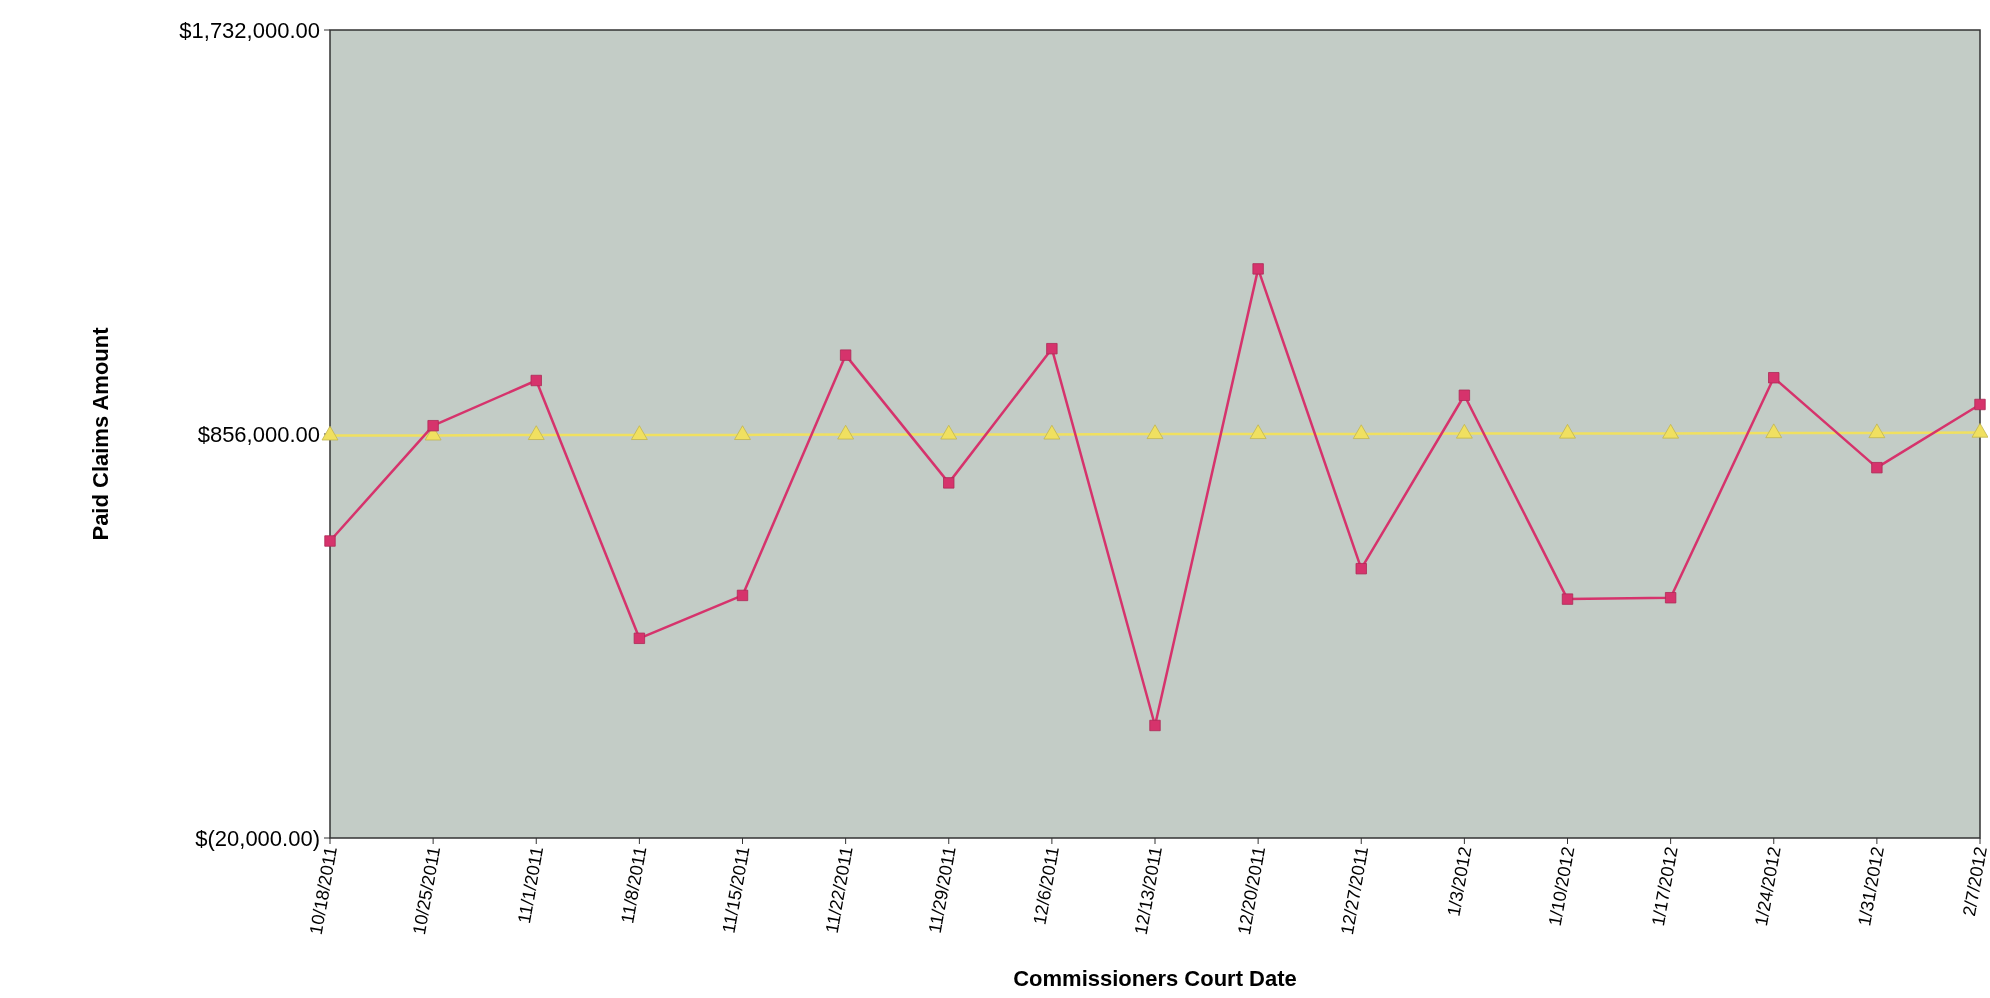  What do you see at coordinates (1664, 886) in the screenshot?
I see `x-tick-label: 1/17/2012` at bounding box center [1664, 886].